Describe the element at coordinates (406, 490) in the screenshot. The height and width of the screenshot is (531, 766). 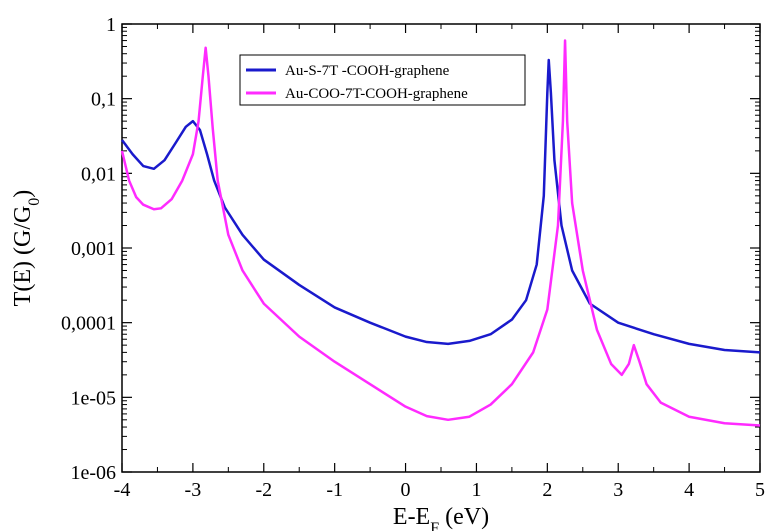
I see `x-tick-label: 0` at that location.